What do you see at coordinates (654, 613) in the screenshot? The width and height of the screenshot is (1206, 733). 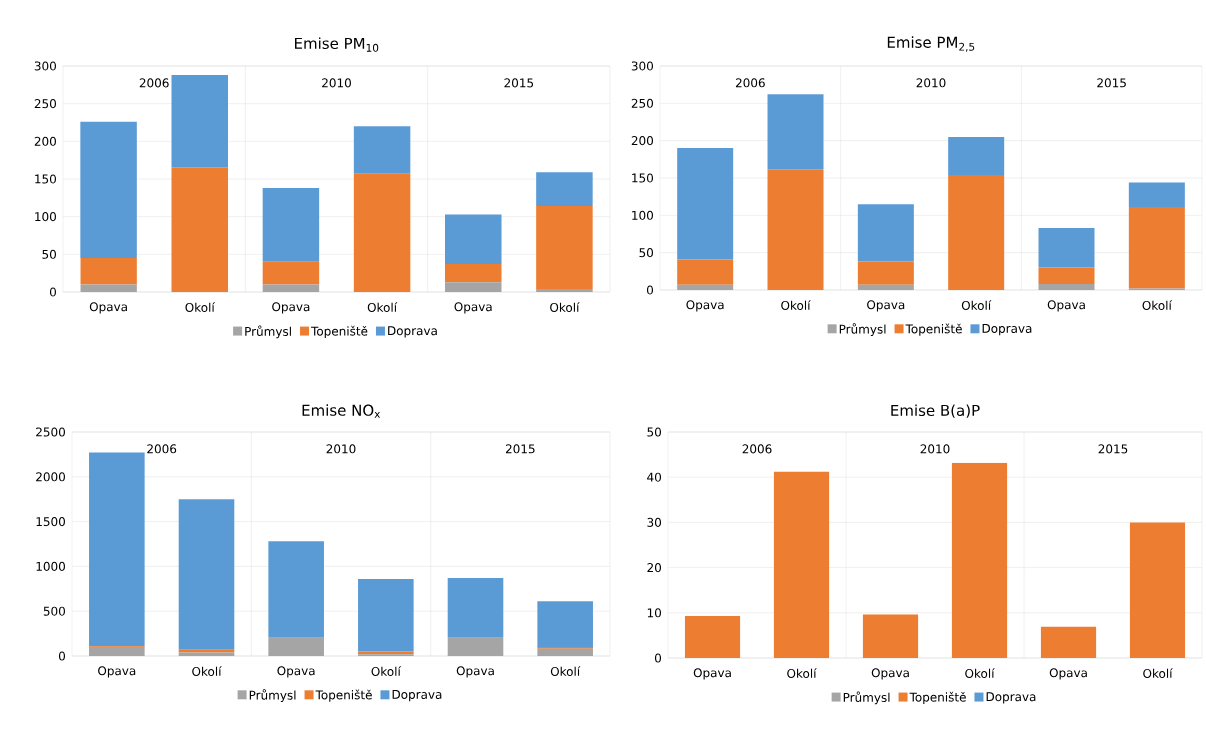 I see `y-tick-label: 10` at bounding box center [654, 613].